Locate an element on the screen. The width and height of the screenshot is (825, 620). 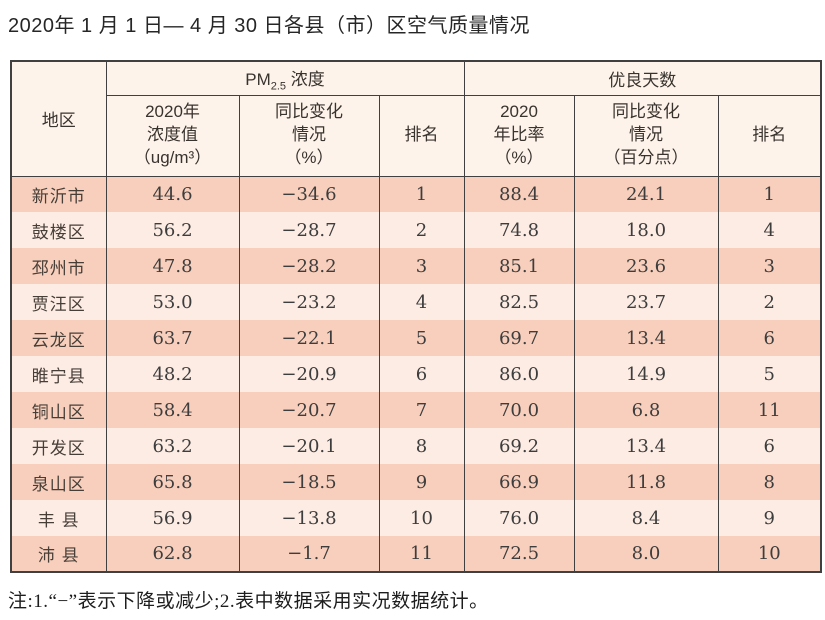
pm-value-cell: 63.7 is located at coordinates (172, 338).